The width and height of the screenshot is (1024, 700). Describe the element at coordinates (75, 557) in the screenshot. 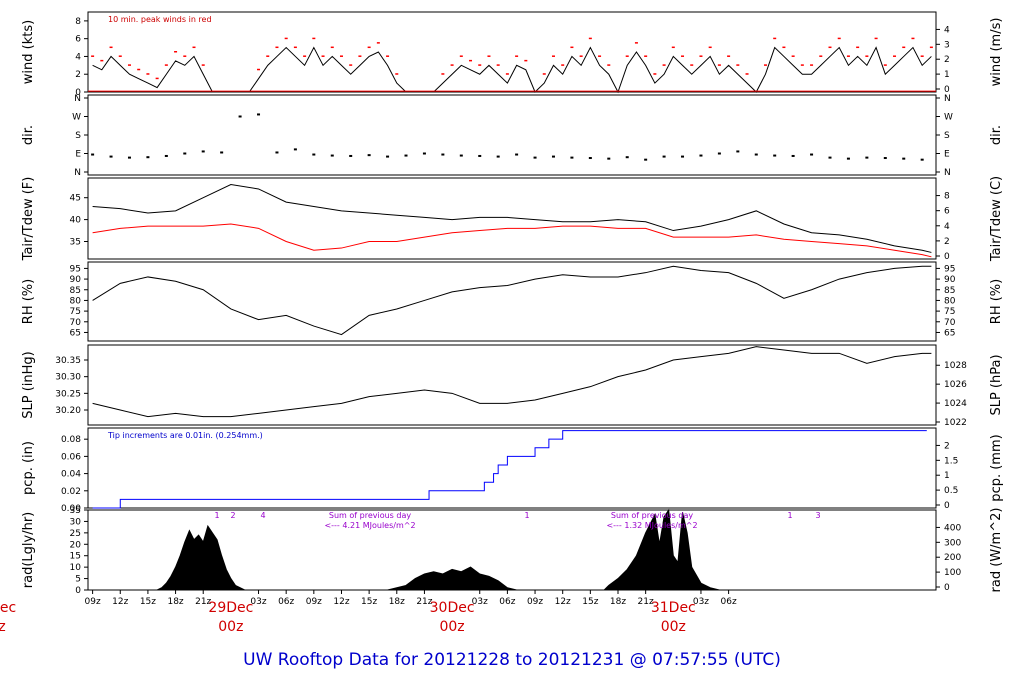

I see `y-tick-label: 15` at that location.